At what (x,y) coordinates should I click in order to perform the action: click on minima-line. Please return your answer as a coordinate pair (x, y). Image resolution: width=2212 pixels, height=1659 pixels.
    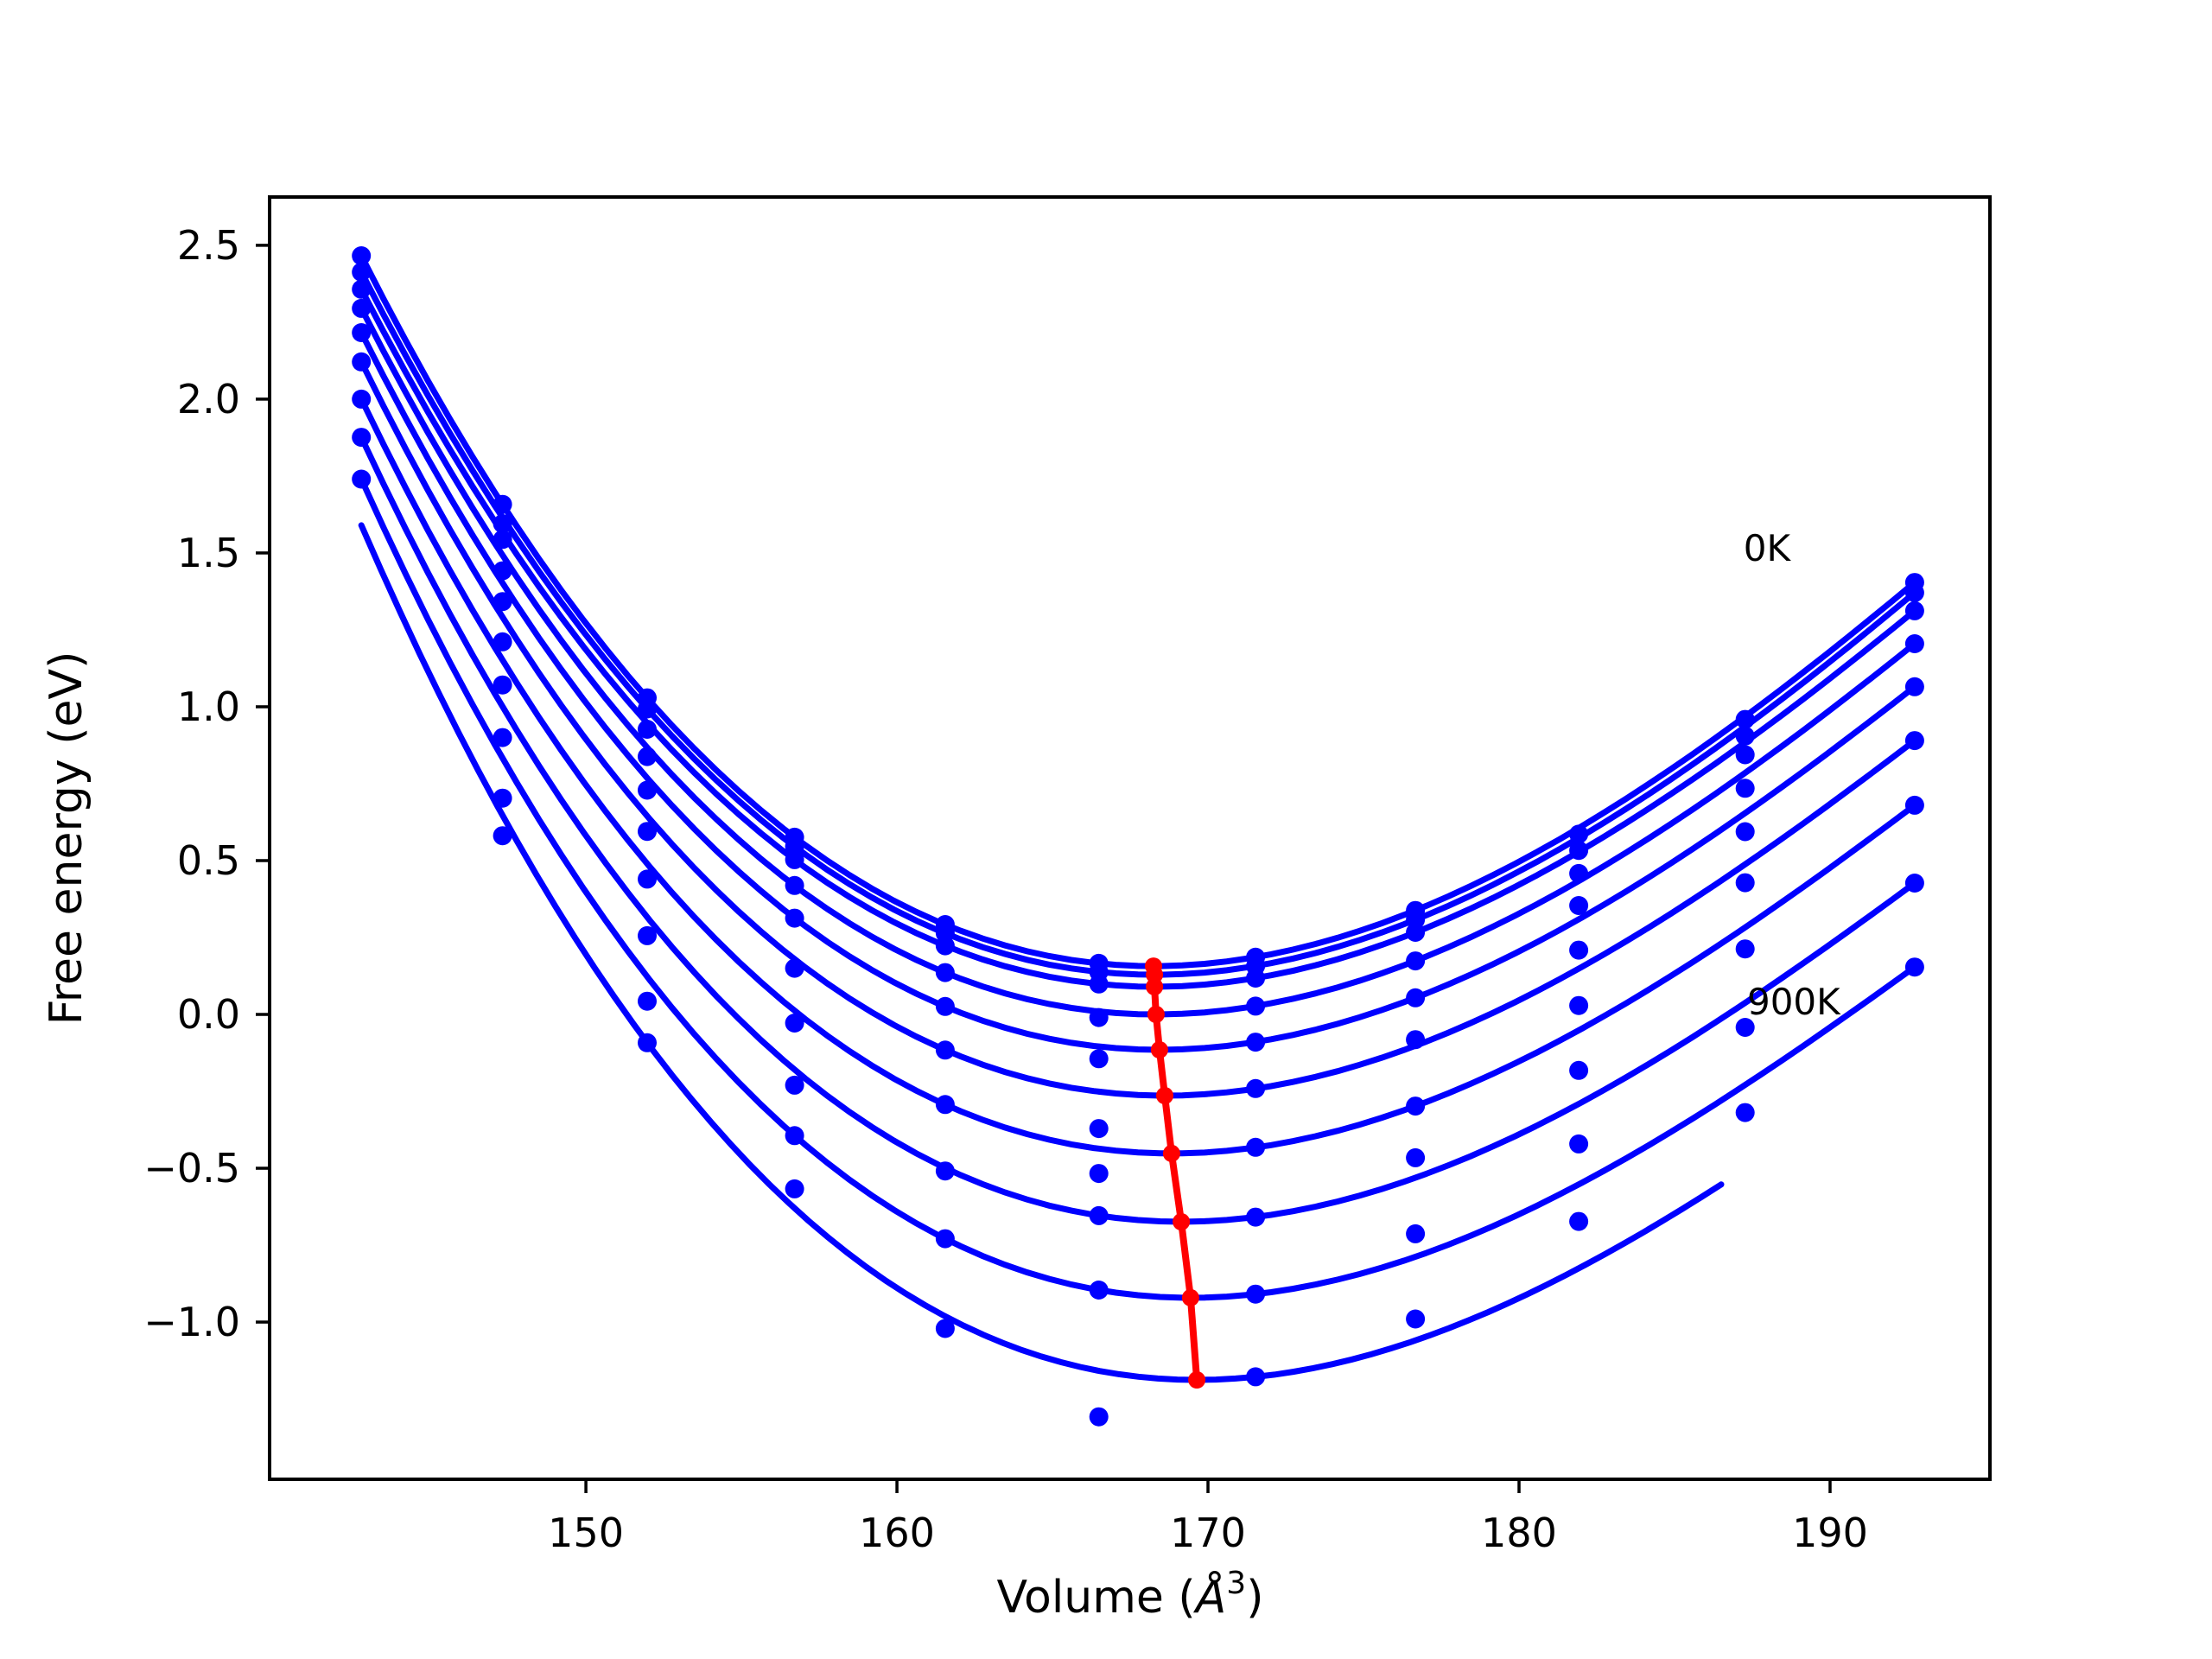
    Looking at the image, I should click on (1175, 1173).